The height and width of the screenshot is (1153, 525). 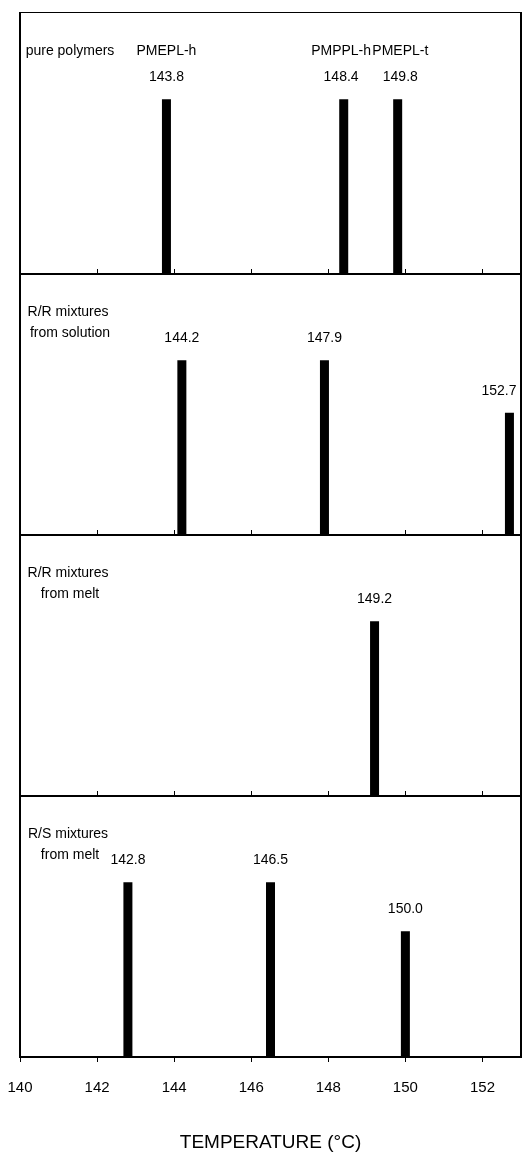 What do you see at coordinates (182, 337) in the screenshot?
I see `annotation: 144.2` at bounding box center [182, 337].